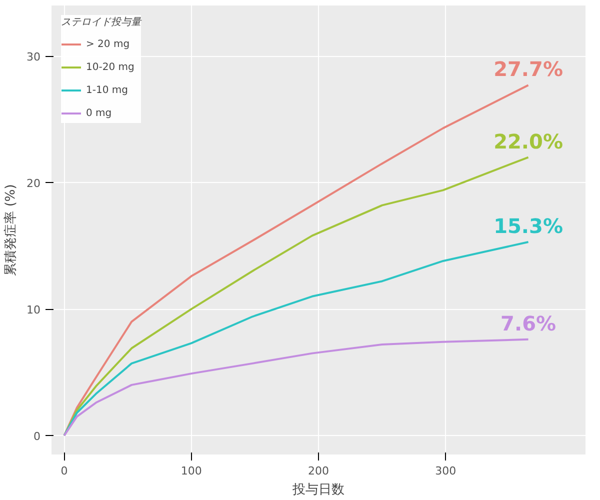  What do you see at coordinates (191, 471) in the screenshot?
I see `x-tick-label: 100` at bounding box center [191, 471].